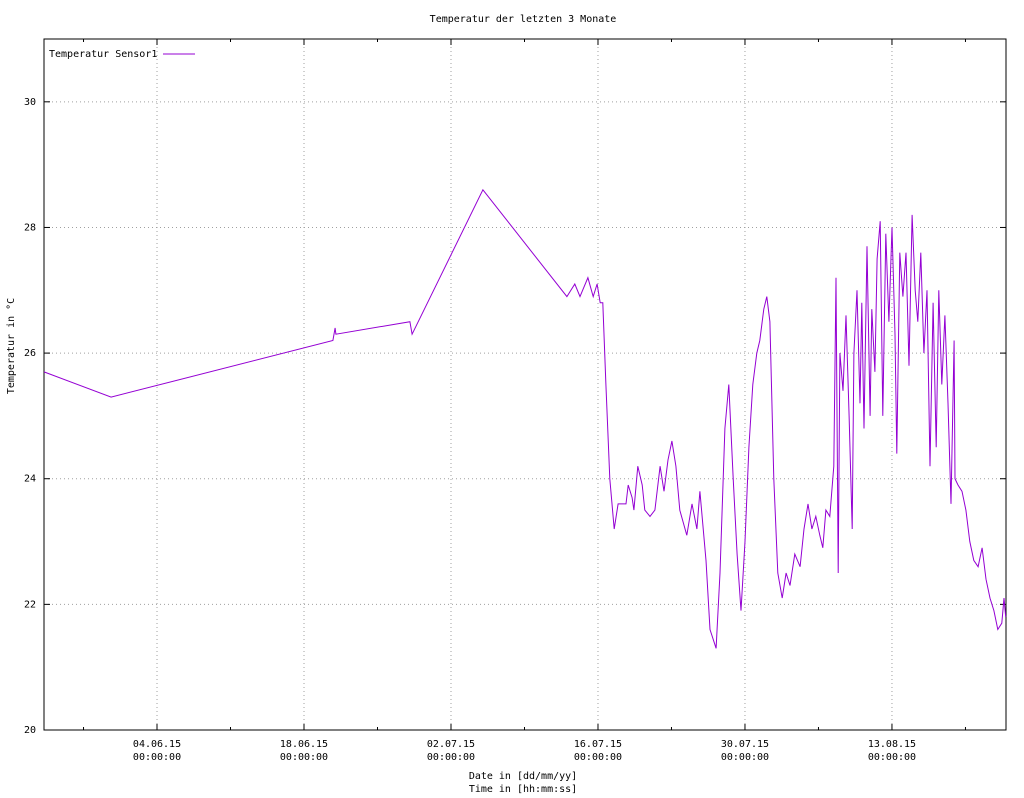 Image resolution: width=1024 pixels, height=798 pixels. I want to click on y-tick-label: 26, so click(30, 353).